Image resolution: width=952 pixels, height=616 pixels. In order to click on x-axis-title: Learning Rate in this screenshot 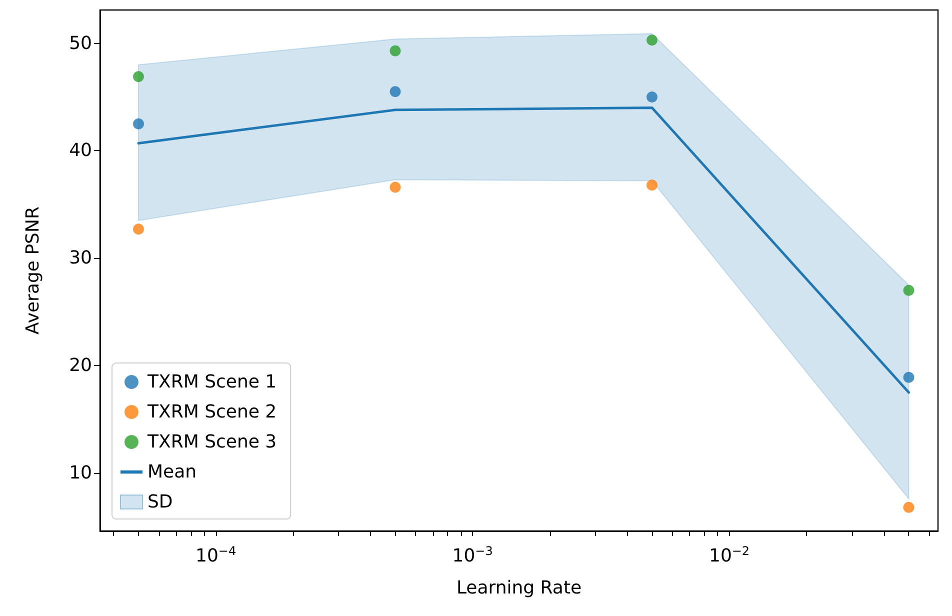, I will do `click(519, 588)`.